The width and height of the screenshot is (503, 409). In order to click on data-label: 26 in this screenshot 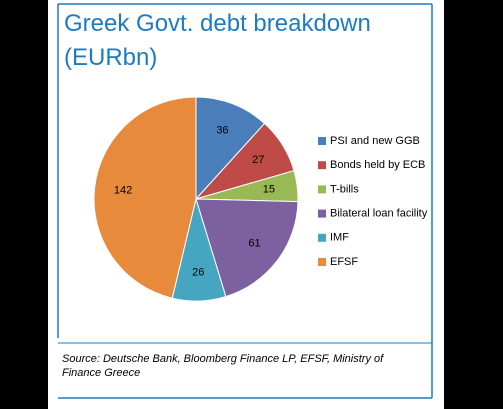, I will do `click(198, 272)`.